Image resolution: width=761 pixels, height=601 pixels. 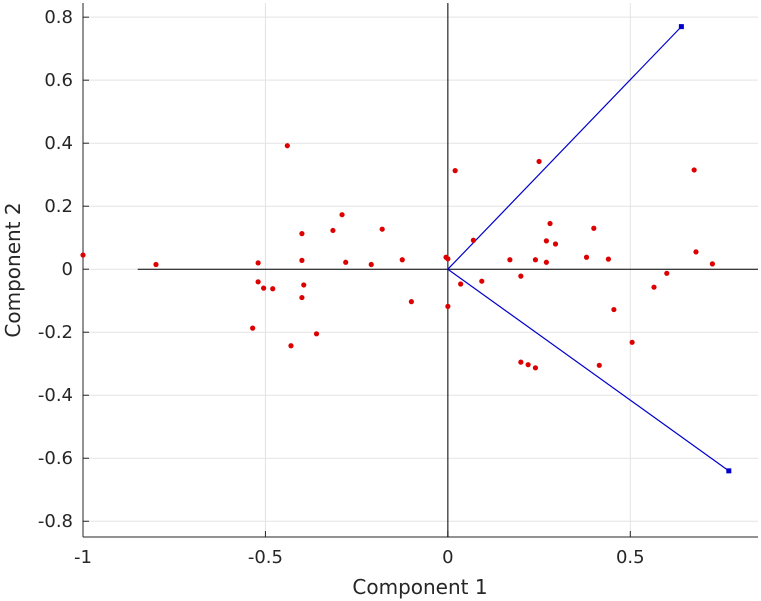 I want to click on y-tick-label: -0.8, so click(x=55, y=521).